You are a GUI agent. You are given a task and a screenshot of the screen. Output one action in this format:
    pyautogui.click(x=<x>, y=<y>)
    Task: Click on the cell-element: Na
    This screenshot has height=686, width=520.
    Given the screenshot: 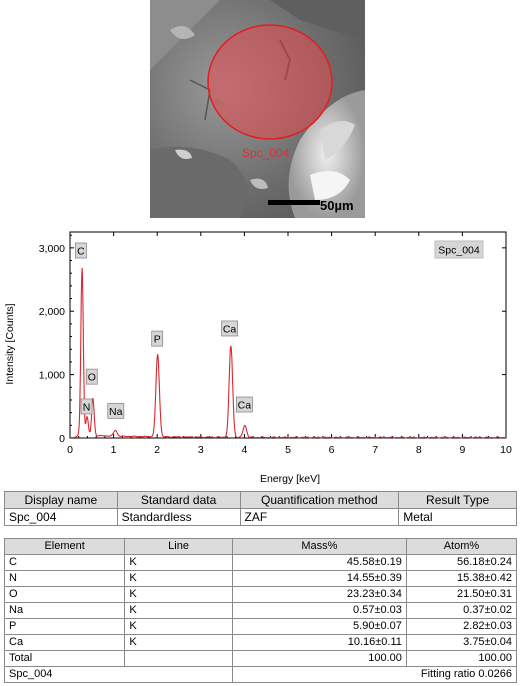 What is the action you would take?
    pyautogui.click(x=64, y=610)
    